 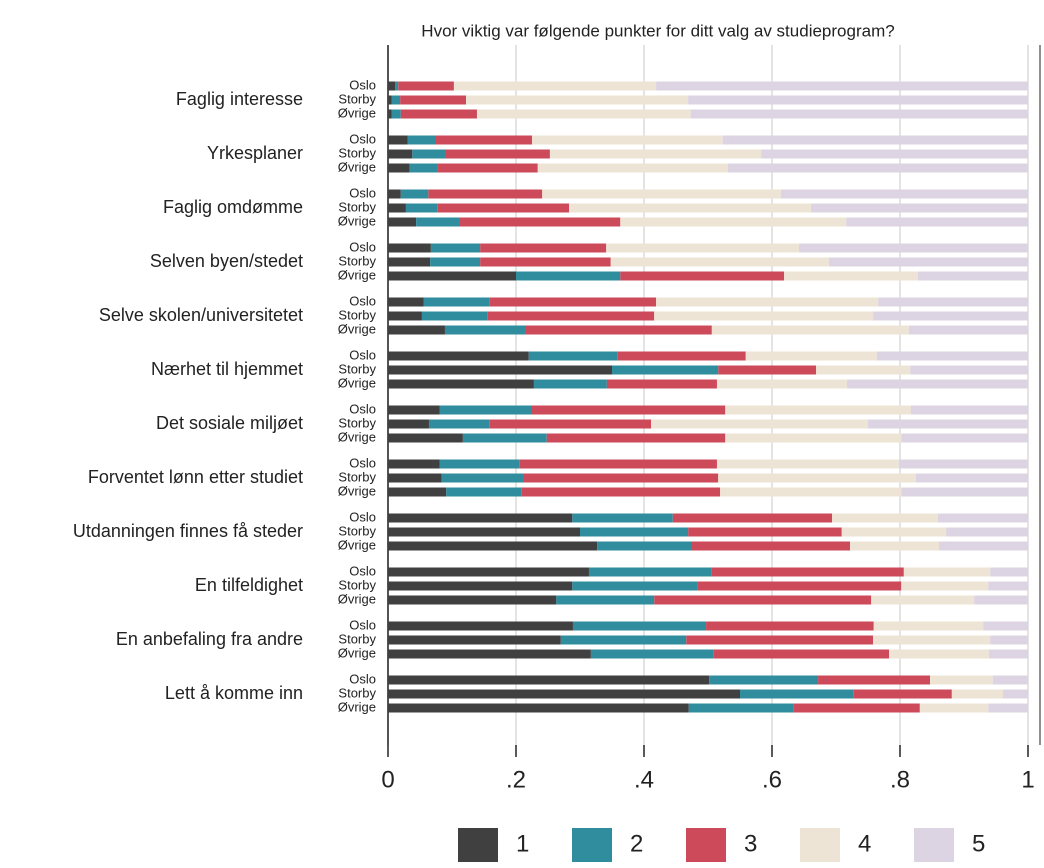 I want to click on category-label: Nærhet til hjemmet, so click(x=227, y=369).